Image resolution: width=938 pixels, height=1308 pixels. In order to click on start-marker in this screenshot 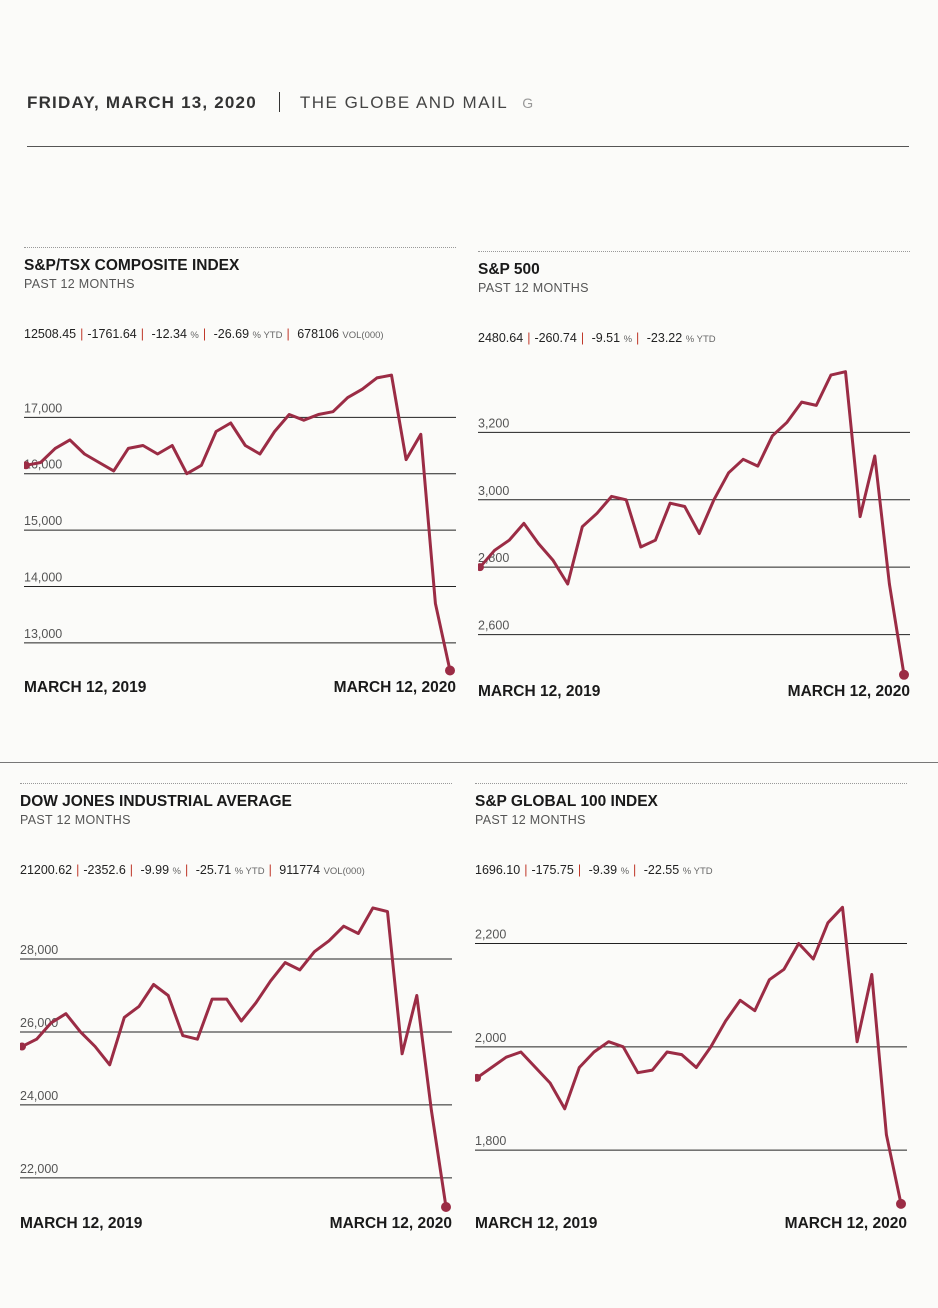, I will do `click(481, 567)`.